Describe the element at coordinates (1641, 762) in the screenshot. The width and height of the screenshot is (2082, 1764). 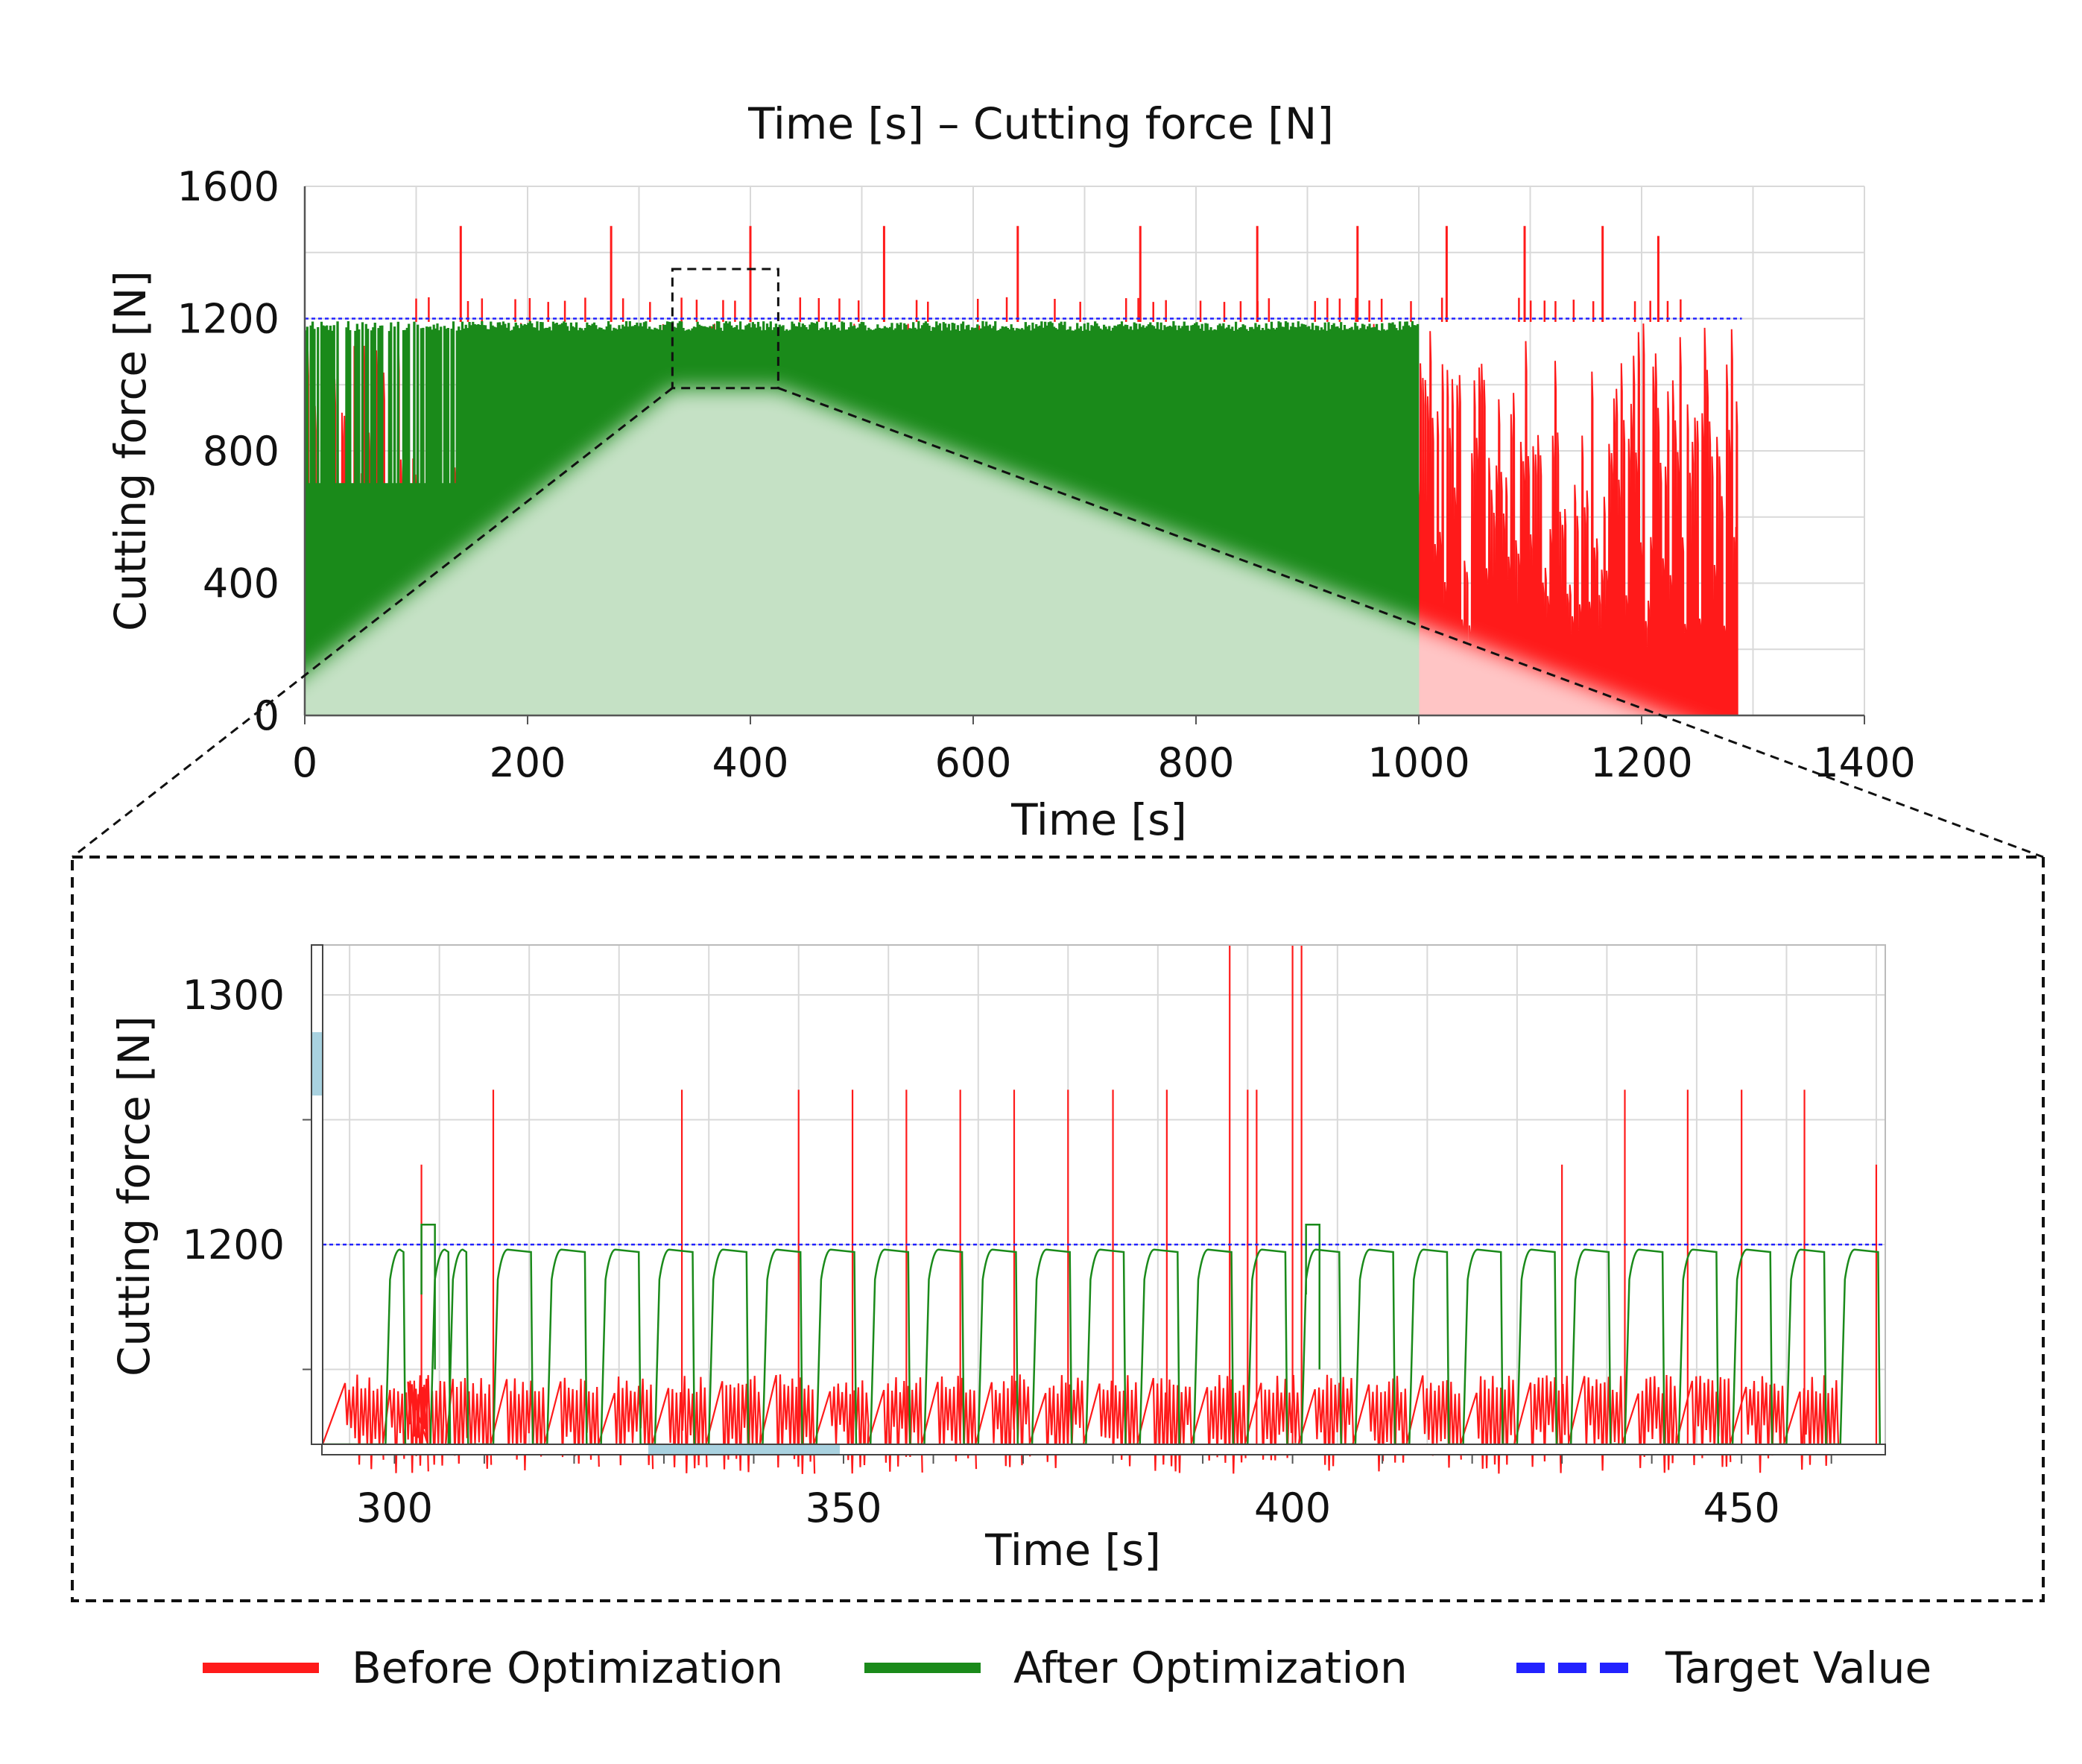
I see `overview-x-tick-label: 1200` at that location.